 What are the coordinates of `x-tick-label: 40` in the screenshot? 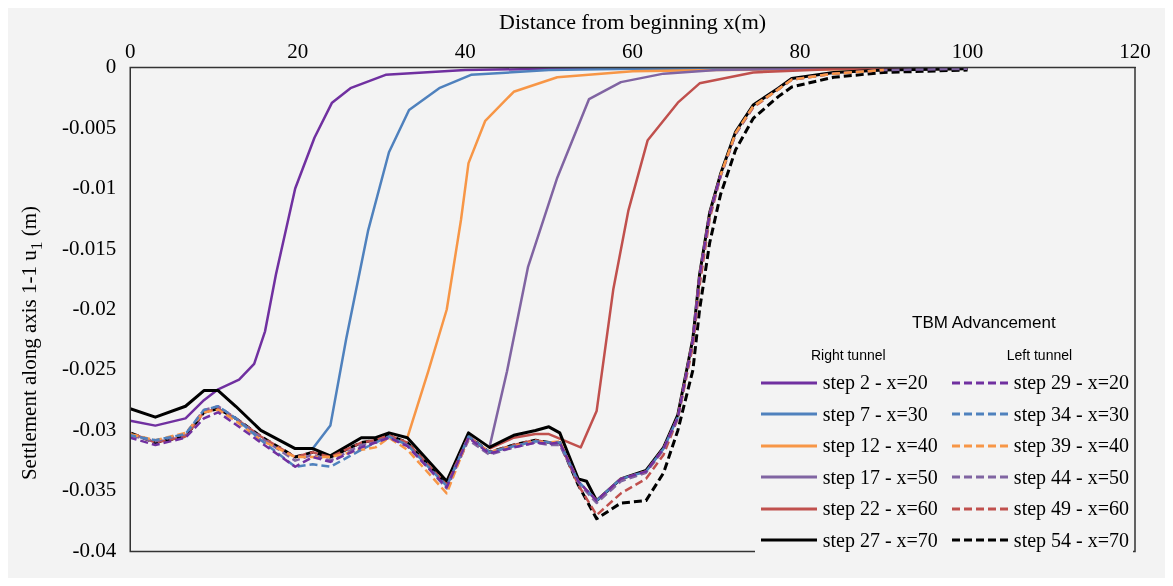 It's located at (465, 50).